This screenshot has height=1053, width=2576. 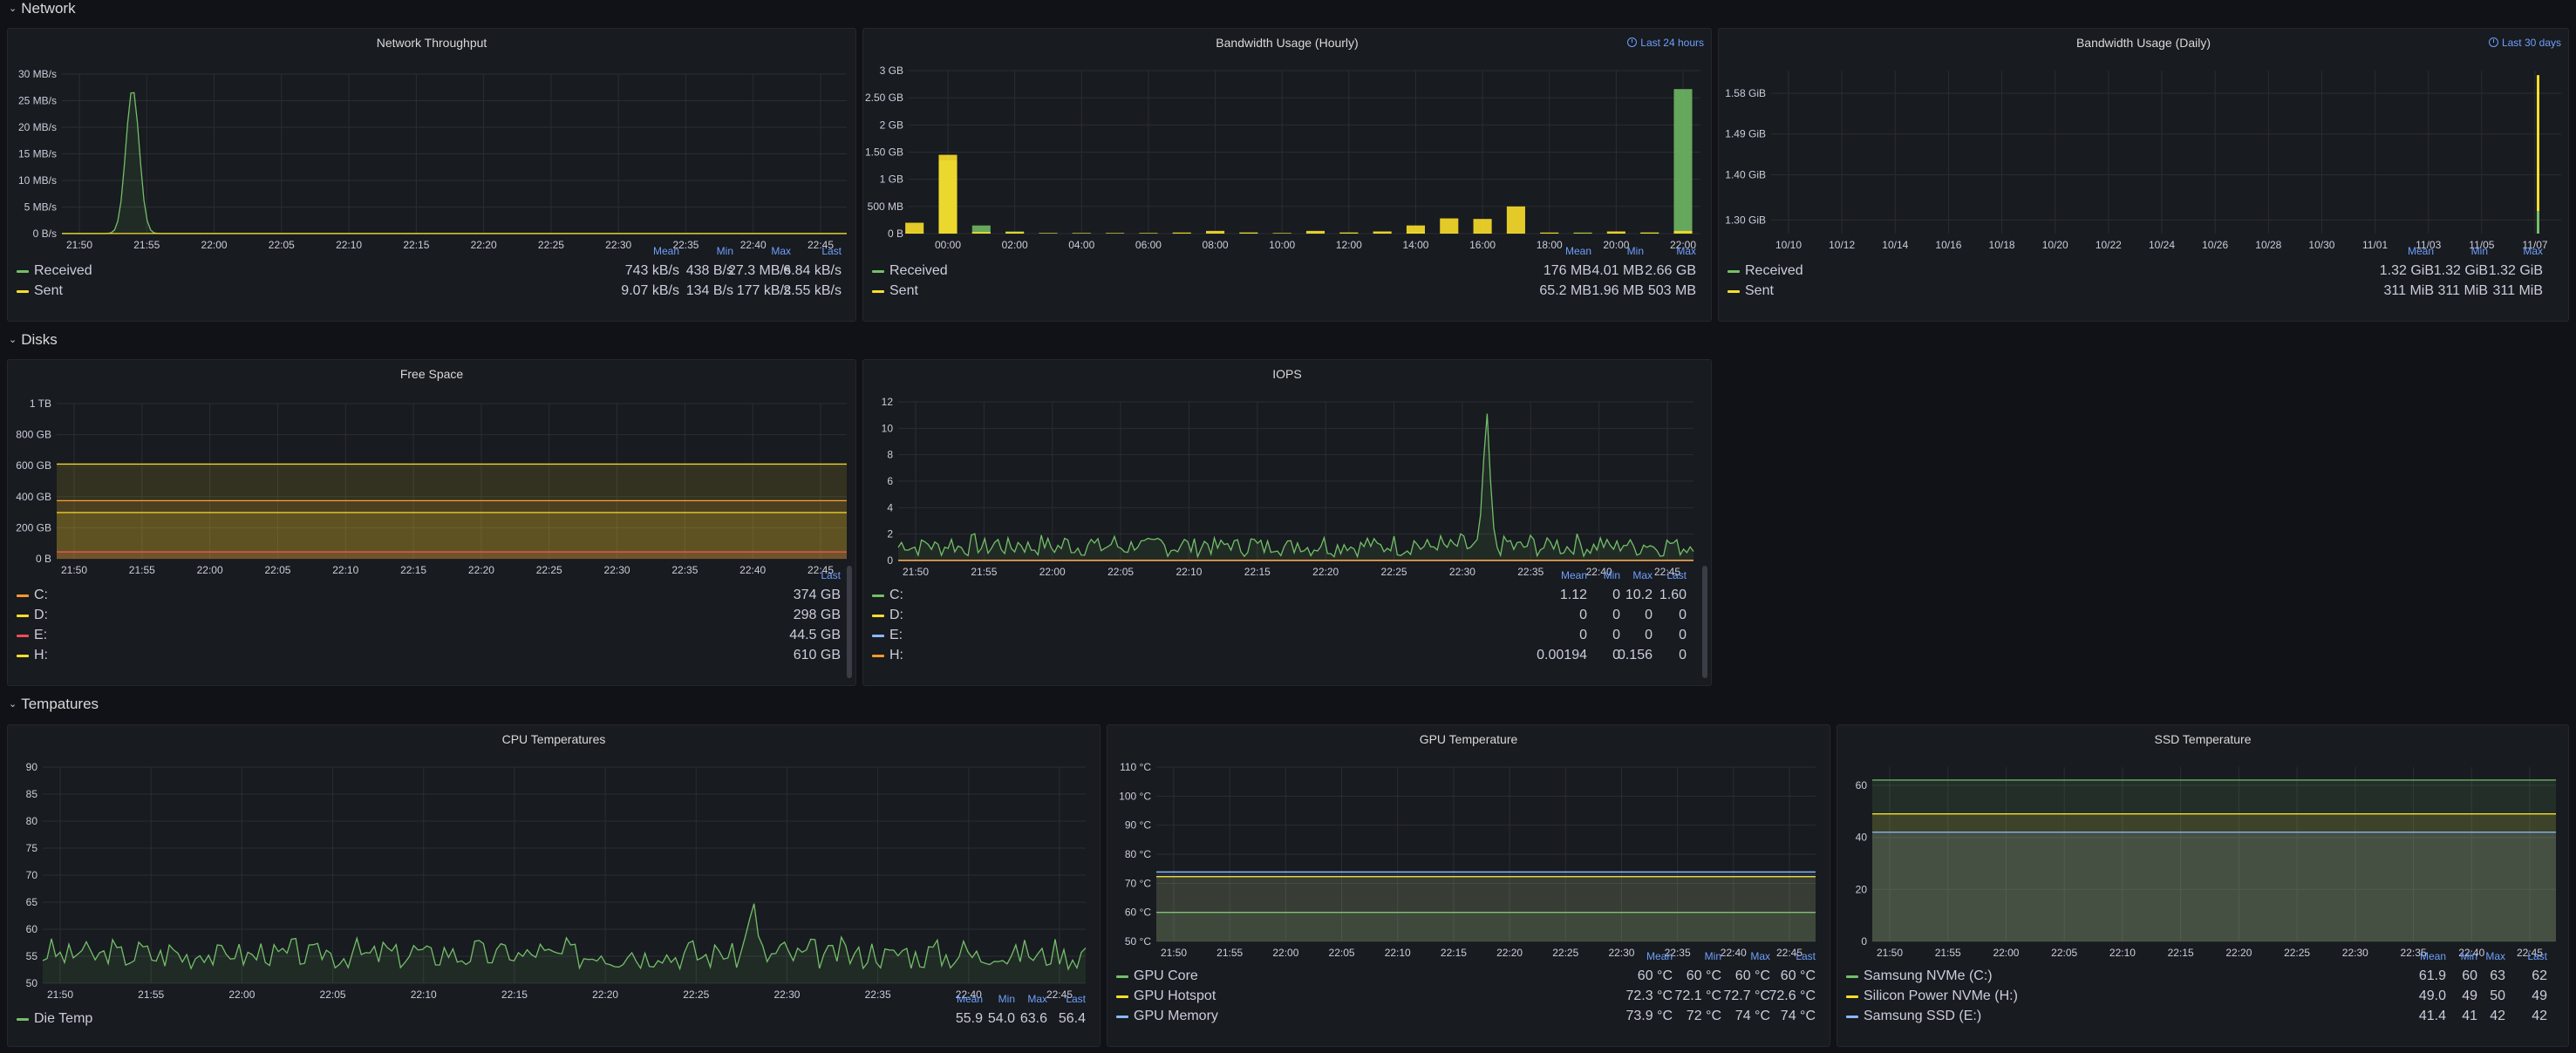 What do you see at coordinates (33, 339) in the screenshot?
I see `row-header-disks: ⌄ Disks` at bounding box center [33, 339].